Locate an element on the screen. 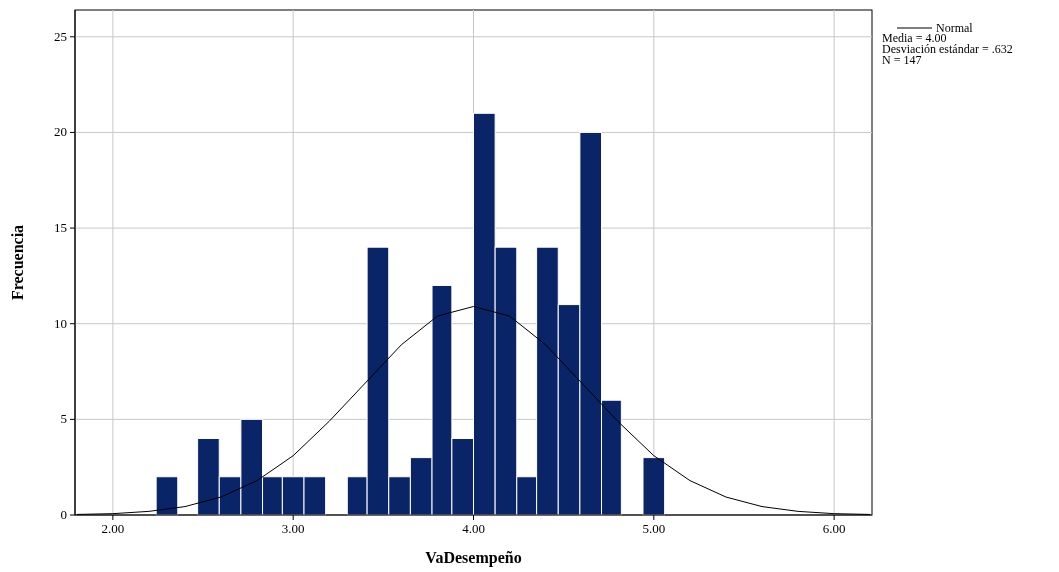 The width and height of the screenshot is (1059, 572). y-tick-label: 15 is located at coordinates (60, 228).